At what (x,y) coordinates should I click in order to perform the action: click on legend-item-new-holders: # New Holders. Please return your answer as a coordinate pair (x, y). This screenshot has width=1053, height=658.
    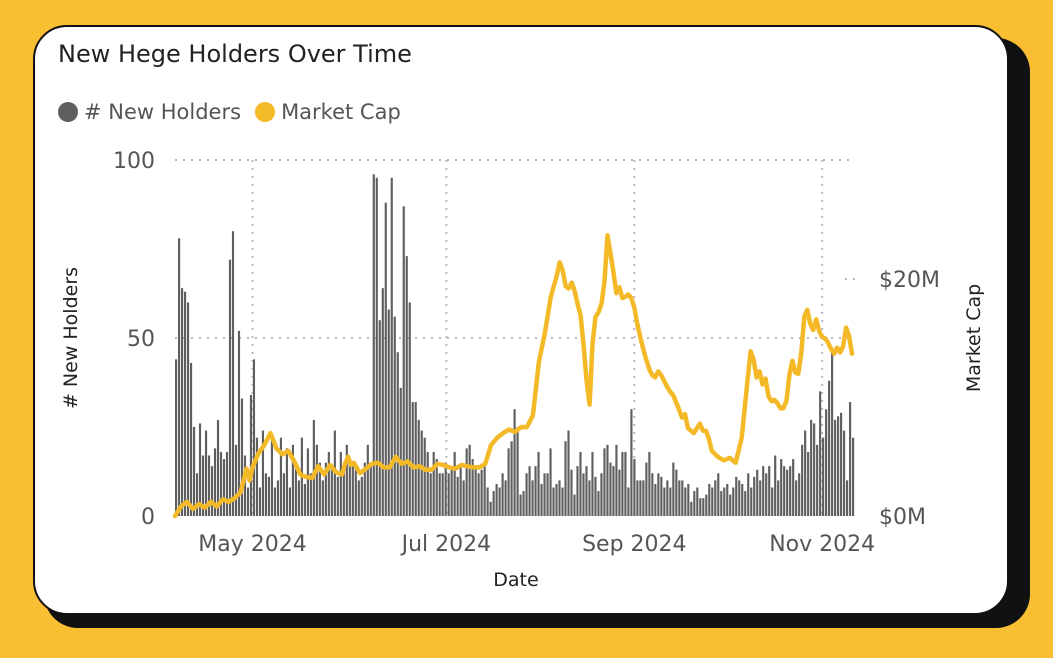
    Looking at the image, I should click on (149, 112).